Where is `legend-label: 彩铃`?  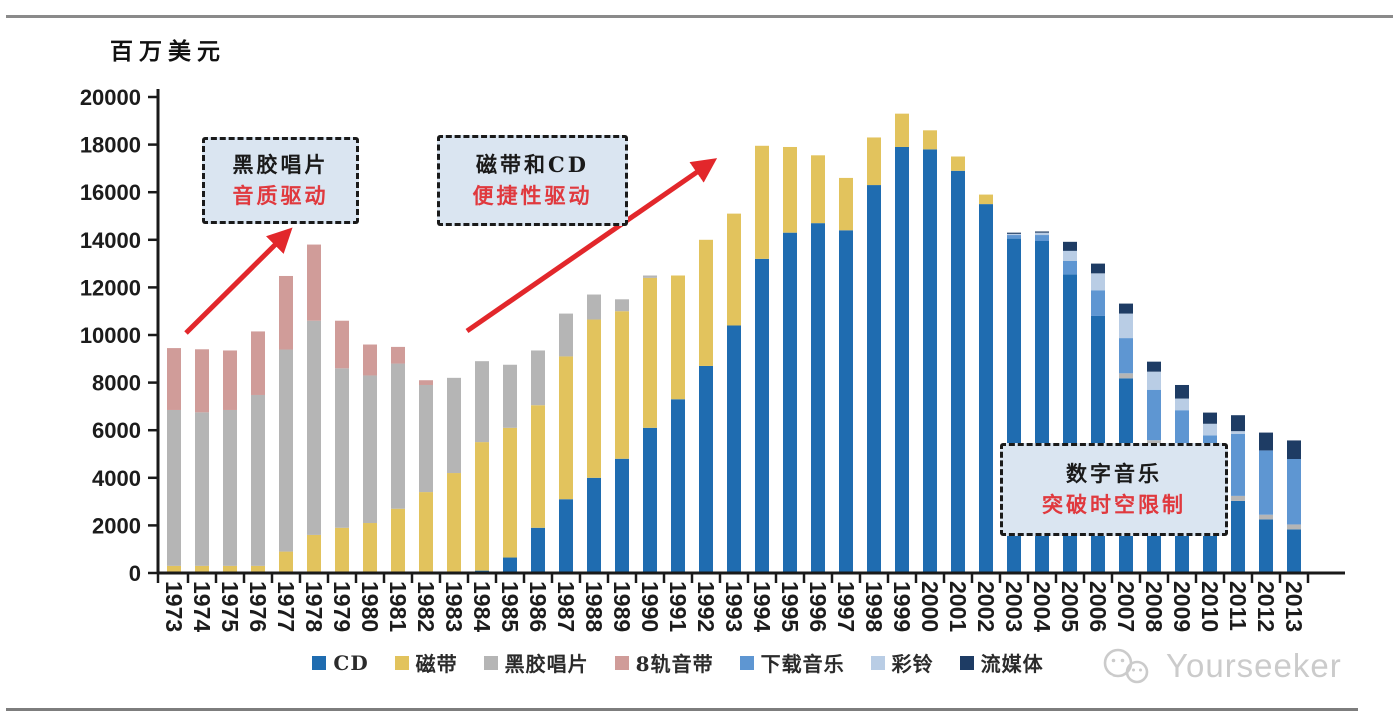
legend-label: 彩铃 is located at coordinates (912, 664).